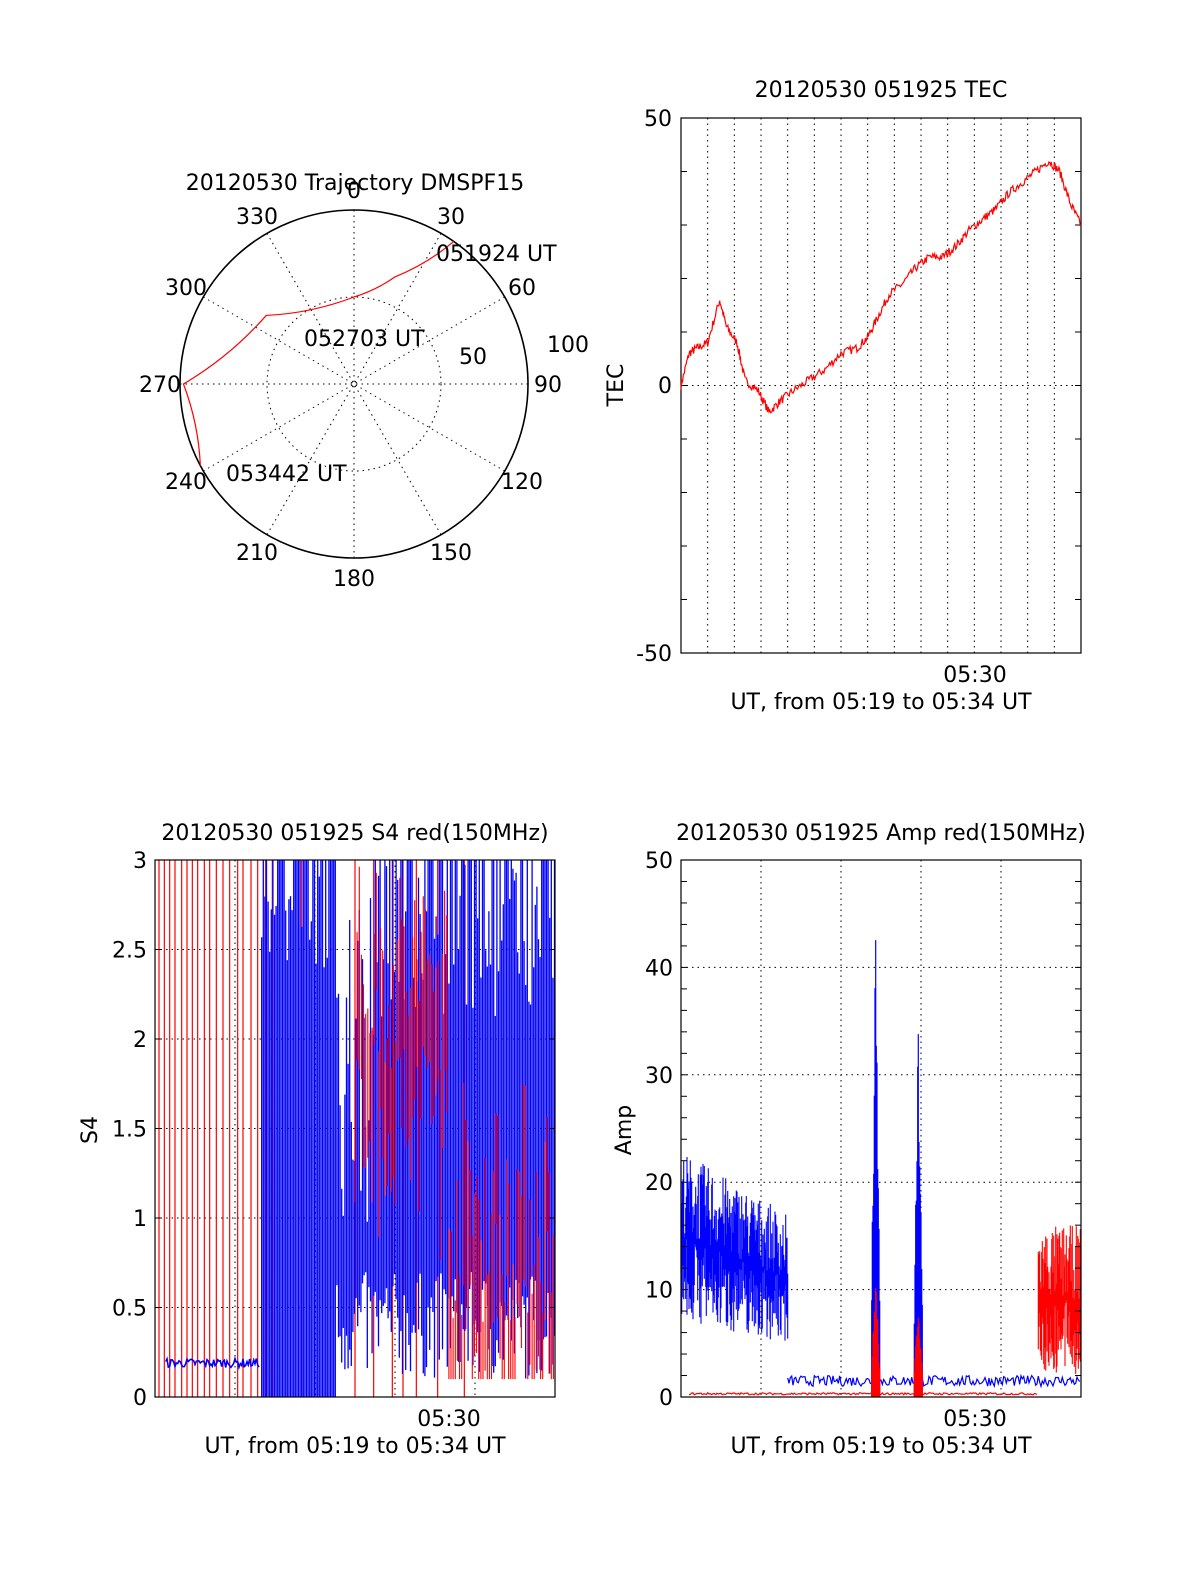 The image size is (1200, 1575). What do you see at coordinates (548, 385) in the screenshot?
I see `polar-angle-label: 90` at bounding box center [548, 385].